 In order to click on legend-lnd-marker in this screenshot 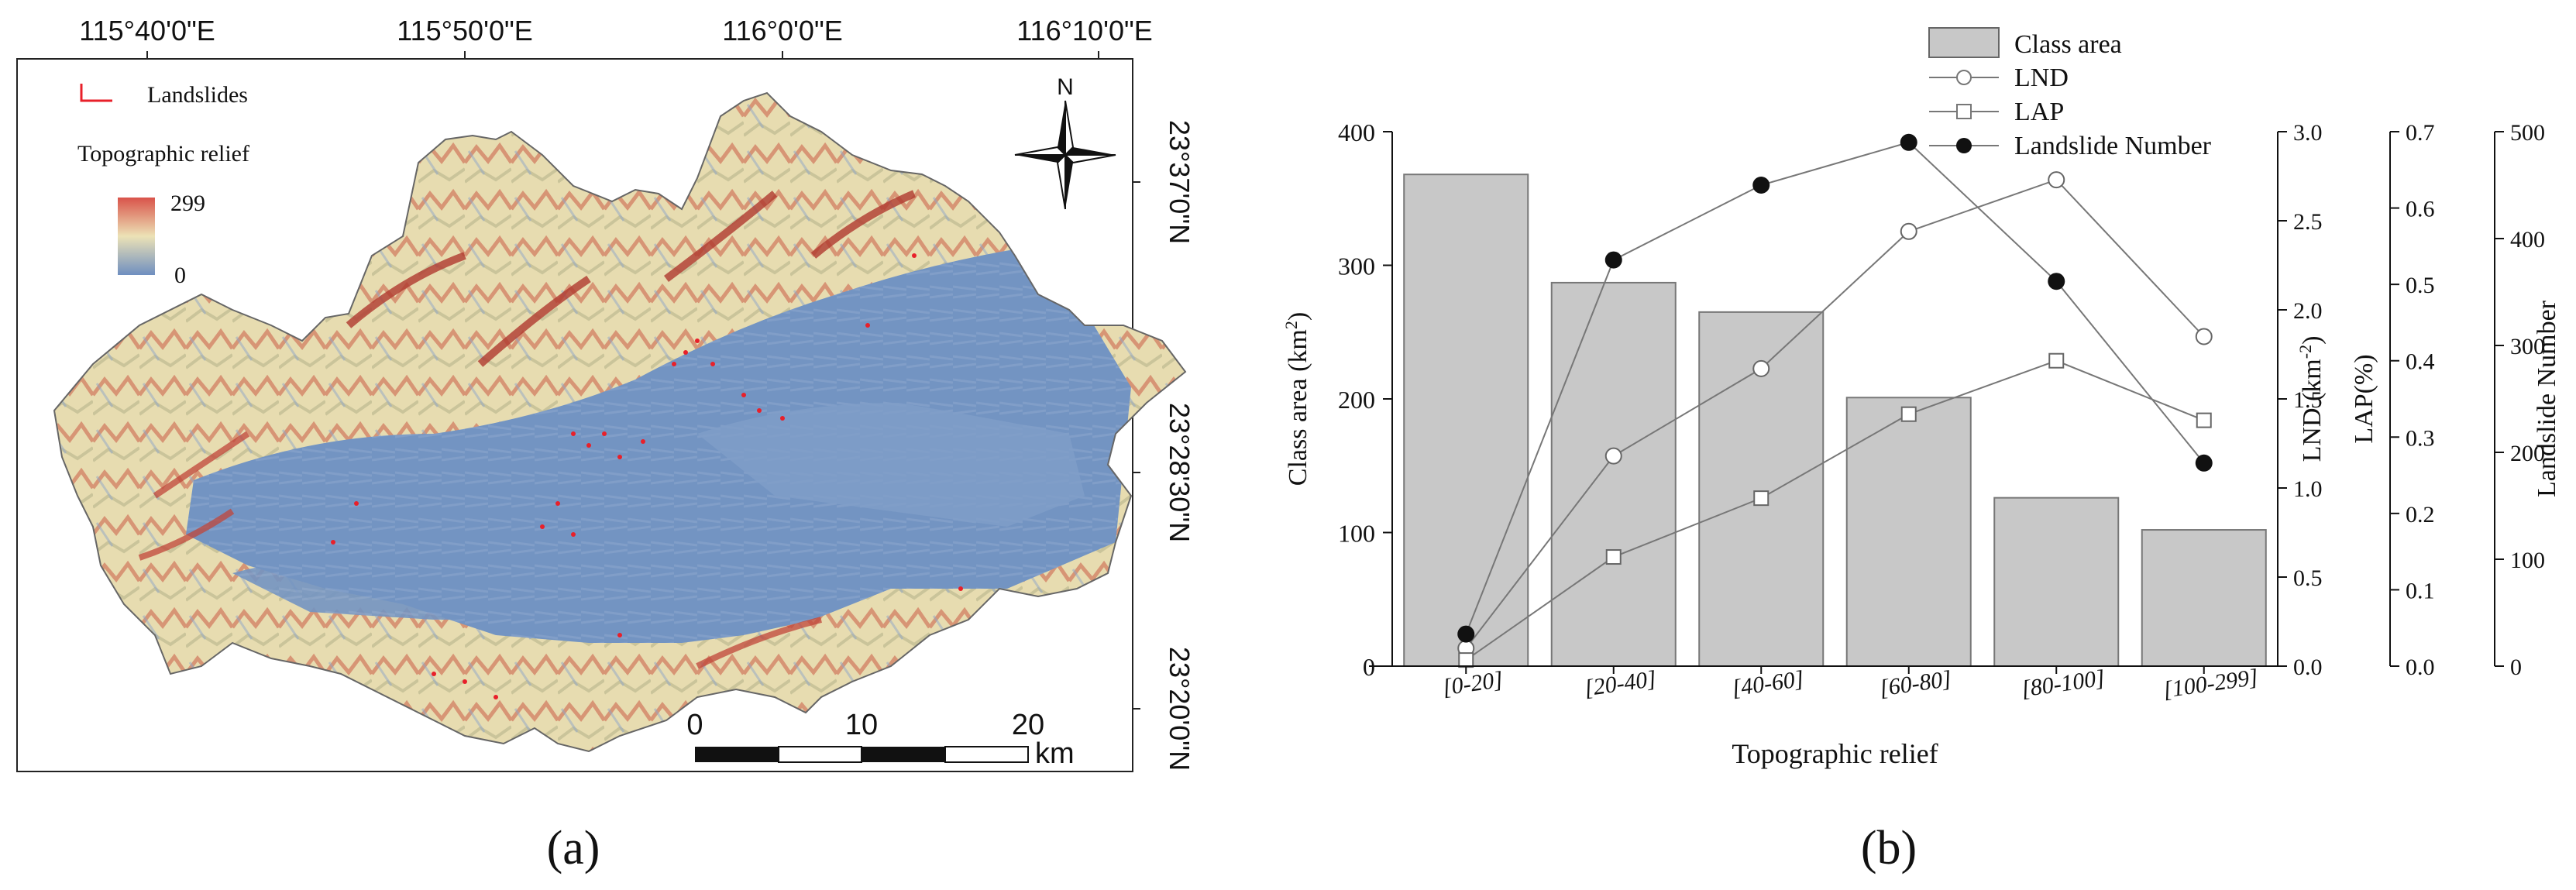, I will do `click(1964, 77)`.